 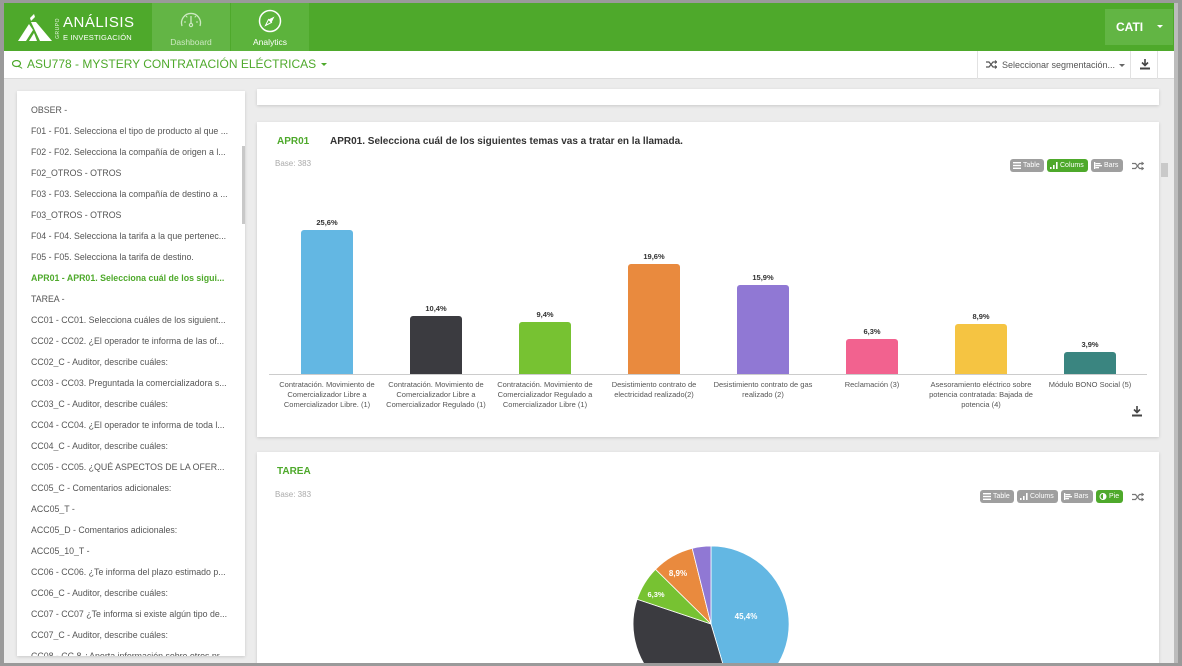 What do you see at coordinates (1176, 333) in the screenshot?
I see `window-edge` at bounding box center [1176, 333].